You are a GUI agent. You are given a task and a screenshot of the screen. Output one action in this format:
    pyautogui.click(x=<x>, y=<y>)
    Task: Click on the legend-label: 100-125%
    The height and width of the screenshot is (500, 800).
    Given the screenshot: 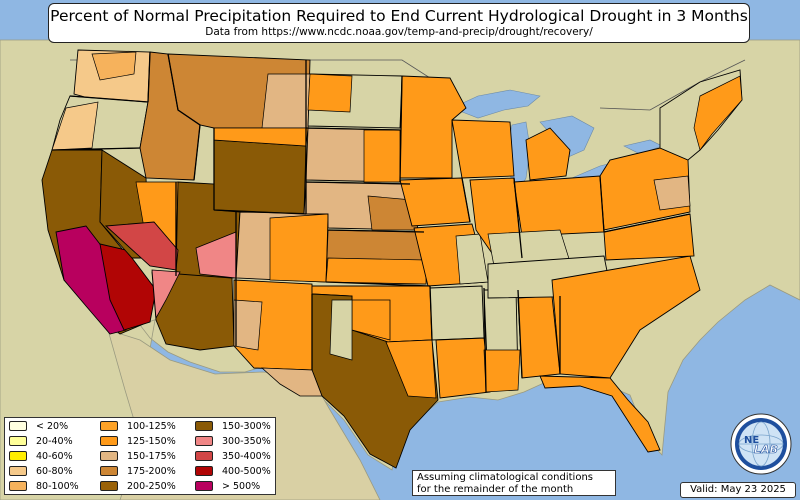 What is the action you would take?
    pyautogui.click(x=151, y=426)
    